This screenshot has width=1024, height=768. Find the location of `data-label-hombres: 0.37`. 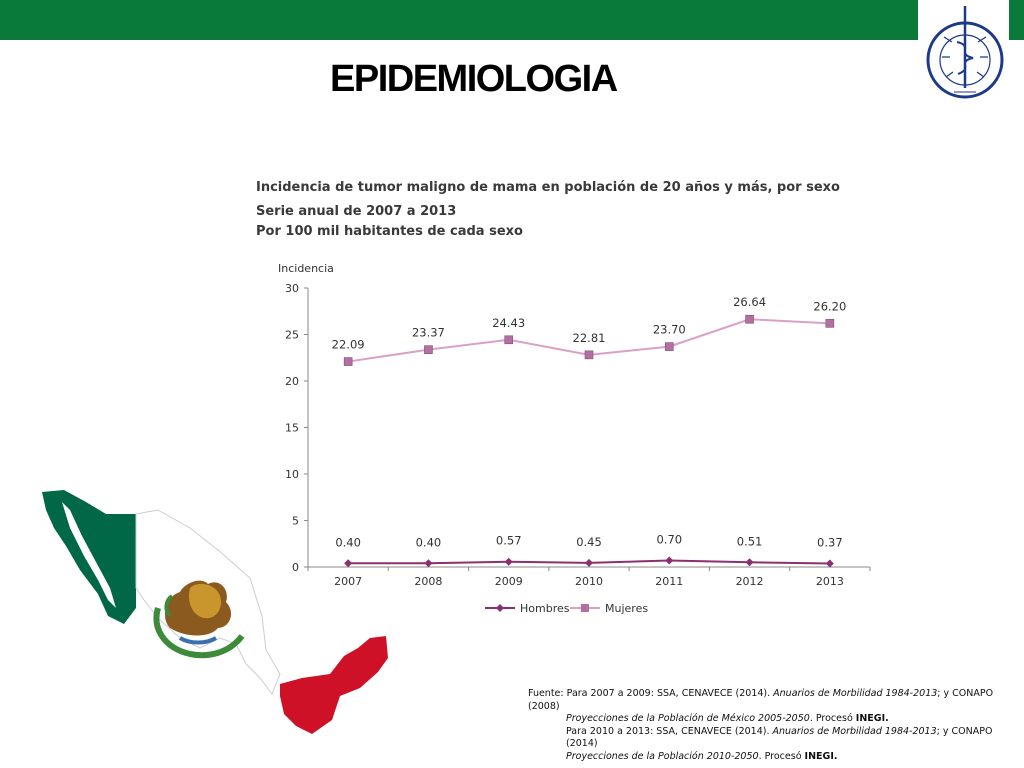

data-label-hombres: 0.37 is located at coordinates (830, 543).